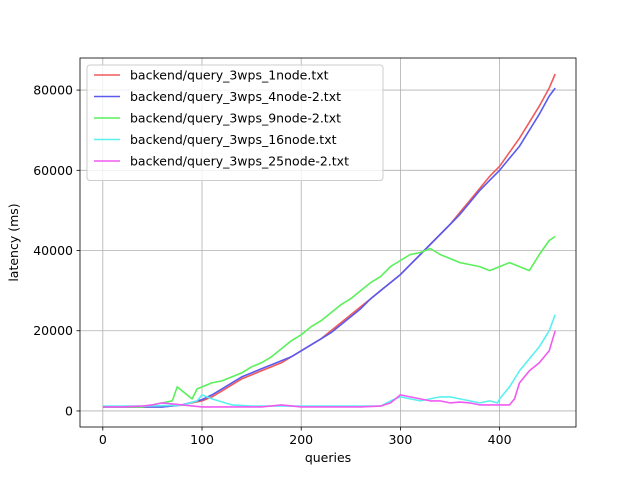 The image size is (640, 480). I want to click on x-axis-label: queries, so click(328, 457).